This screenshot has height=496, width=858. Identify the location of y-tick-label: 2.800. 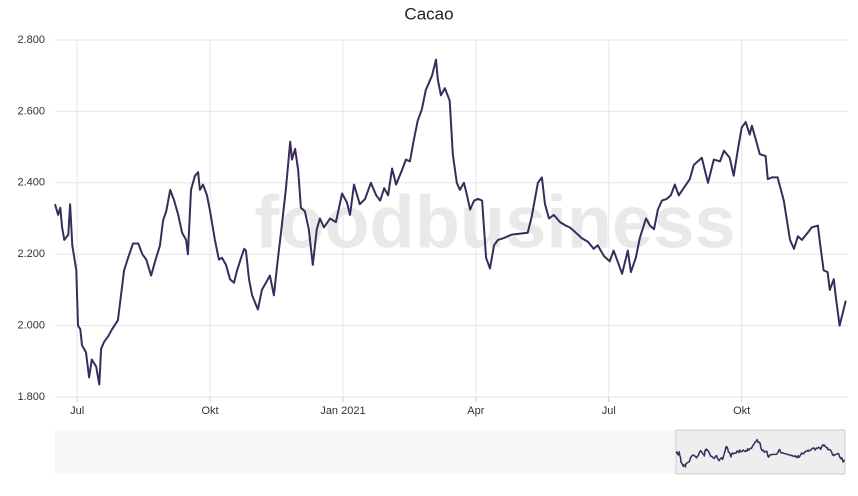
(31, 40).